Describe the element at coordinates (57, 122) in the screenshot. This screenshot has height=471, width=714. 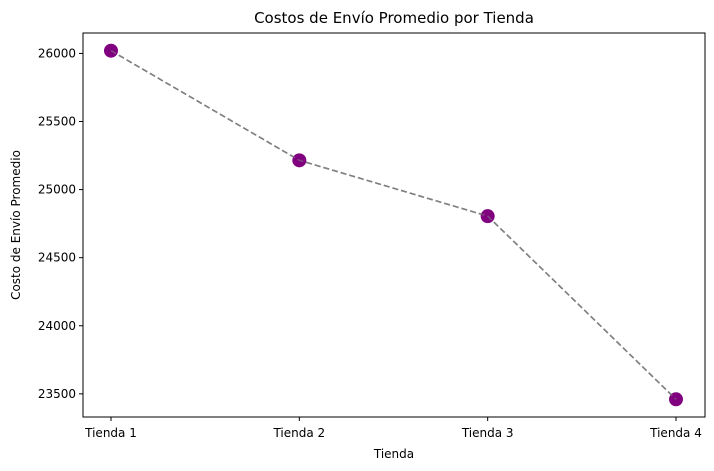
I see `y-tick-label: 25500` at that location.